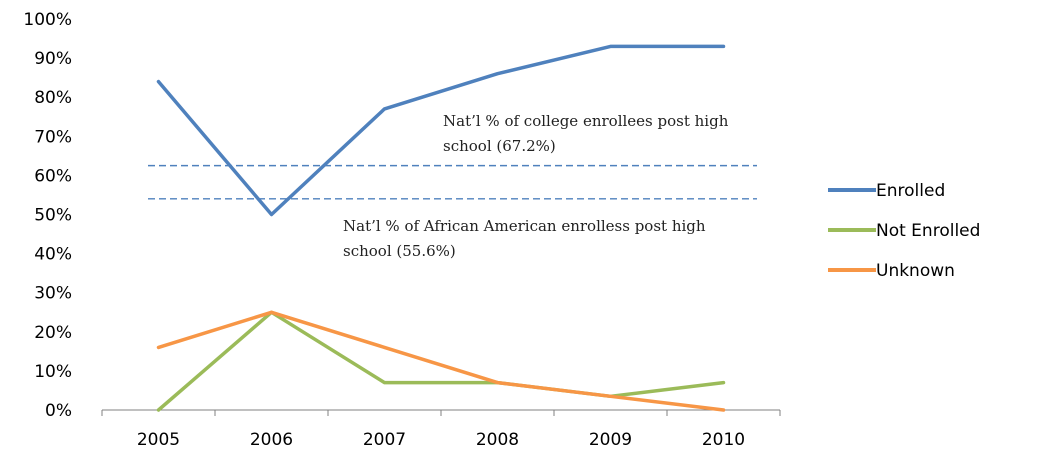  What do you see at coordinates (441, 412) in the screenshot?
I see `x-axis` at bounding box center [441, 412].